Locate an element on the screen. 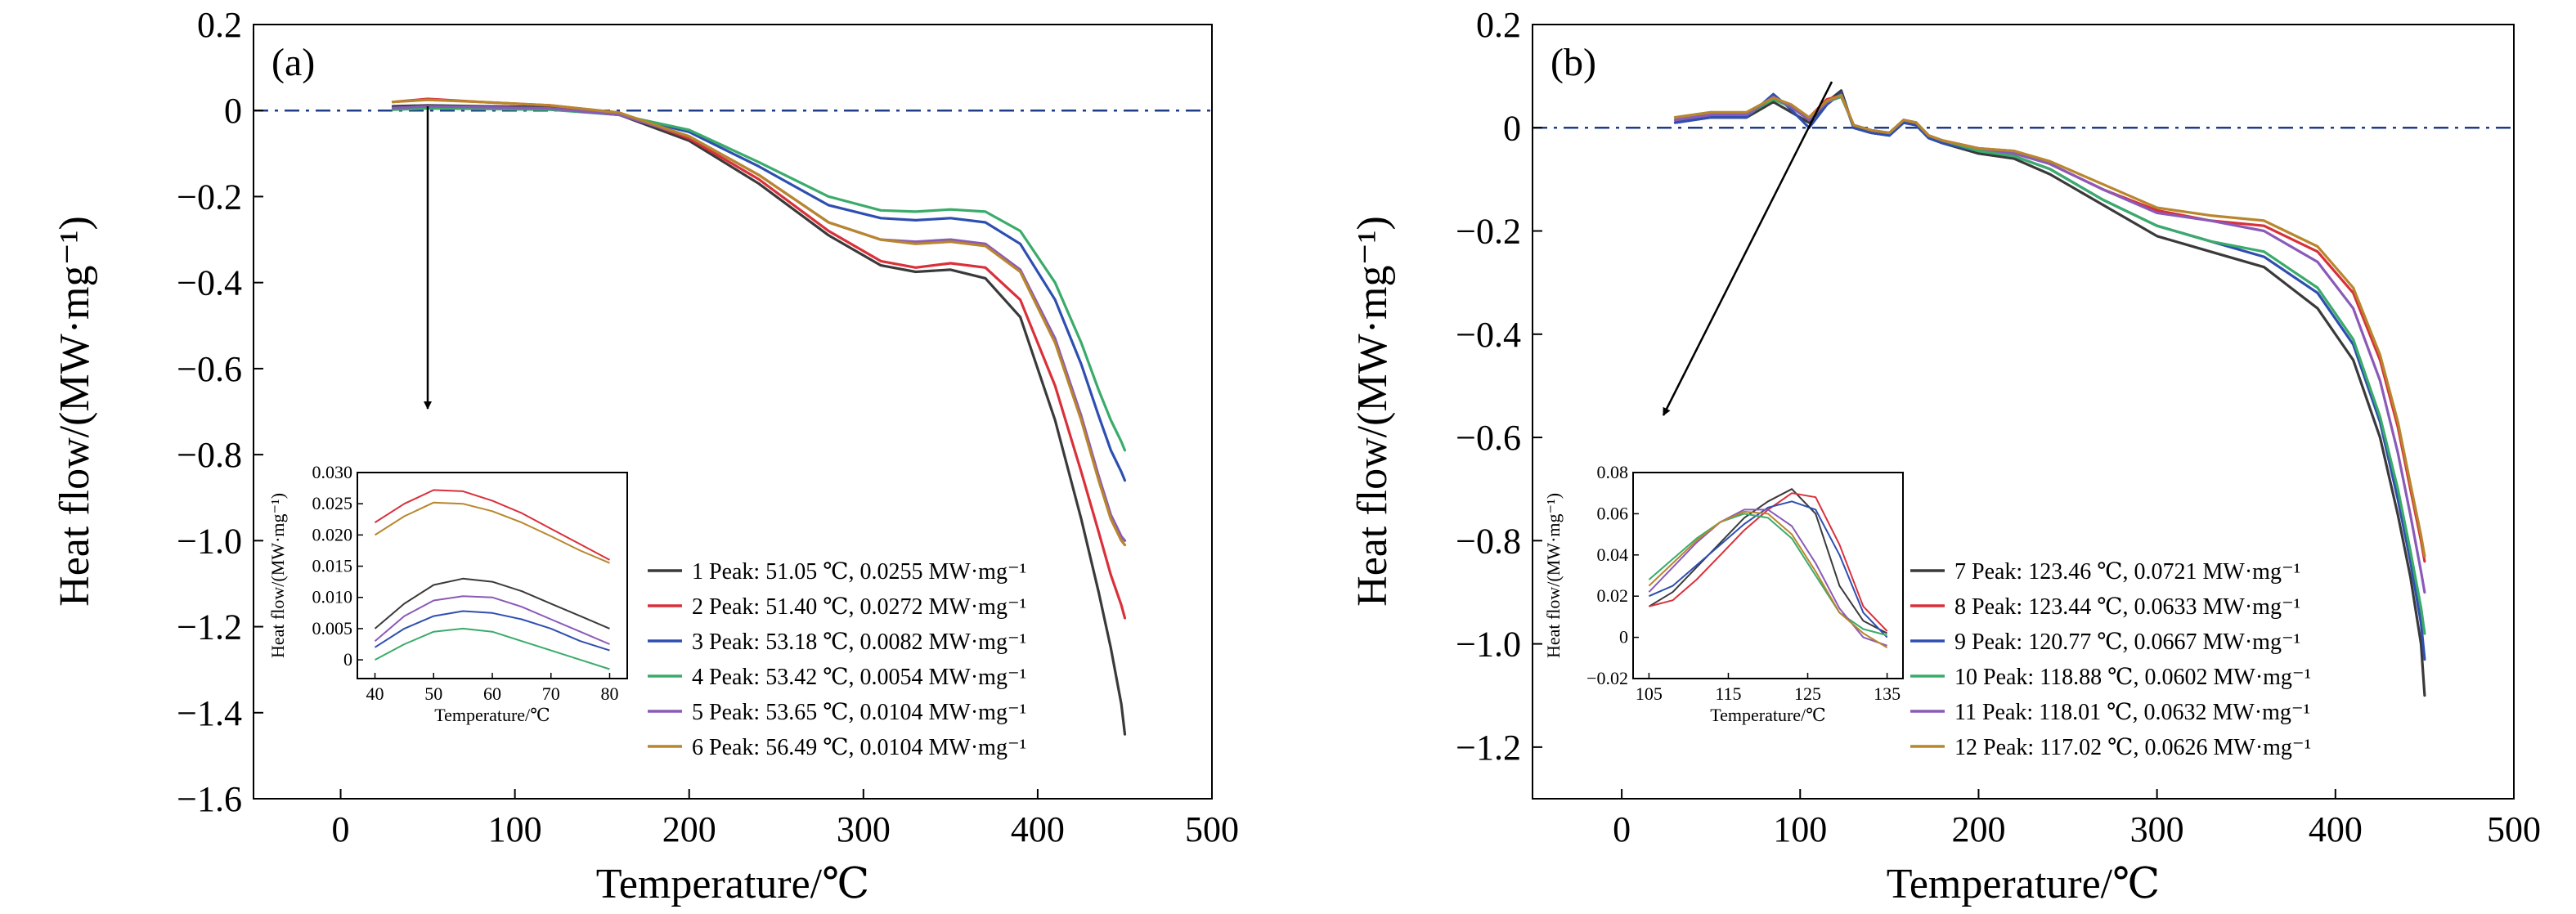 This screenshot has height=914, width=2576. inset-x-tick-label: 40 is located at coordinates (375, 693).